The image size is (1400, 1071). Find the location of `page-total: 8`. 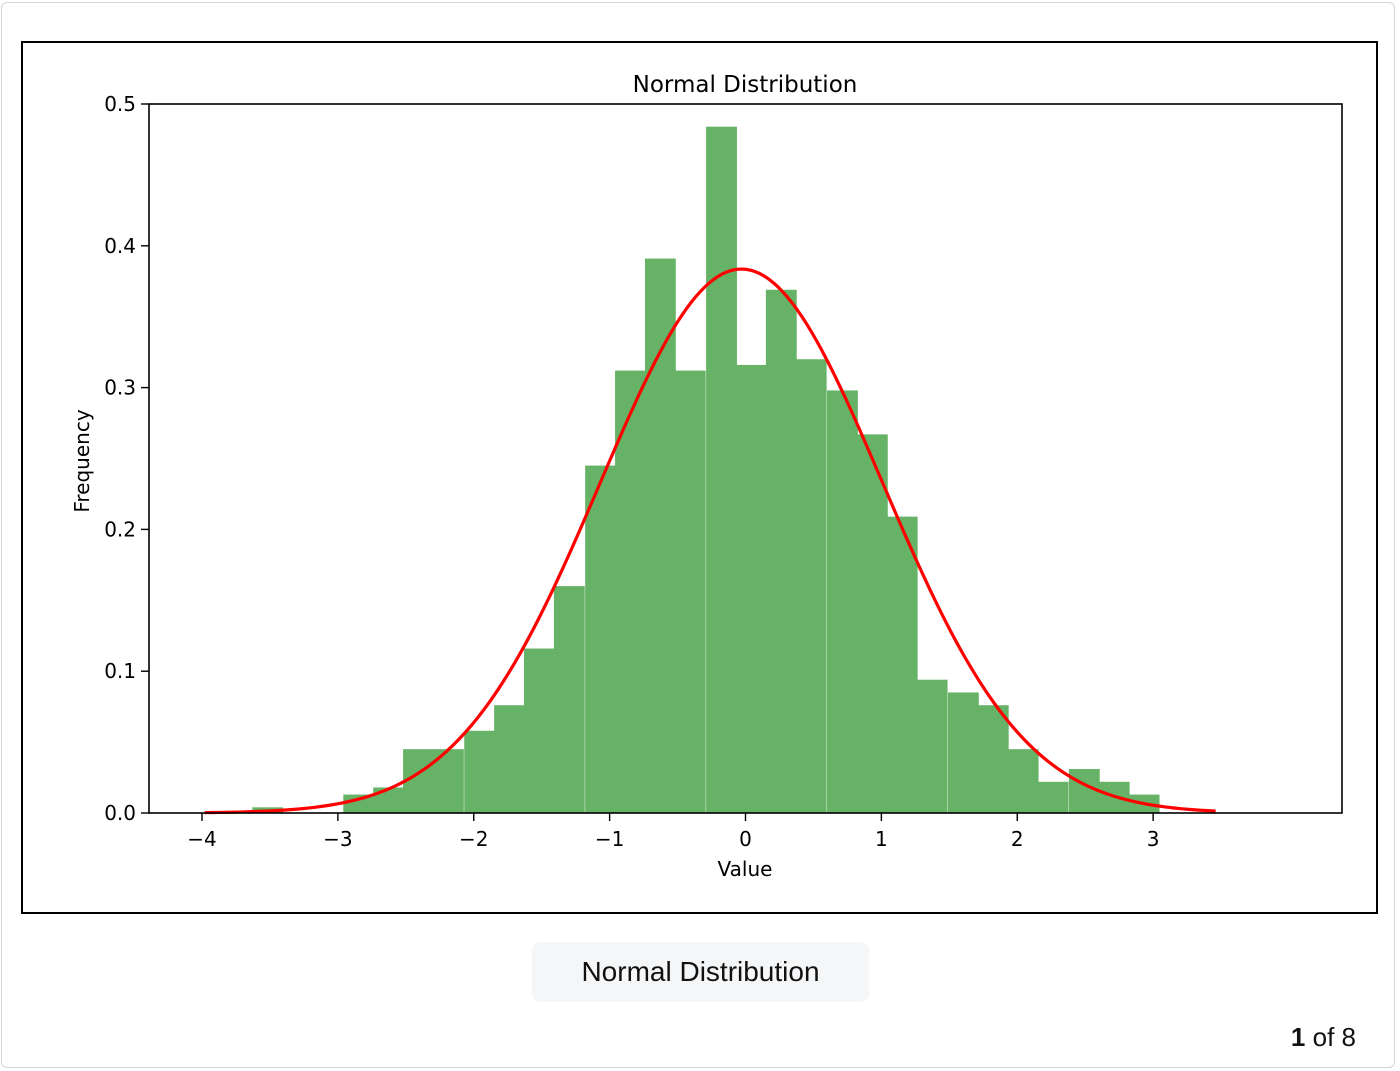

page-total: 8 is located at coordinates (1348, 1037).